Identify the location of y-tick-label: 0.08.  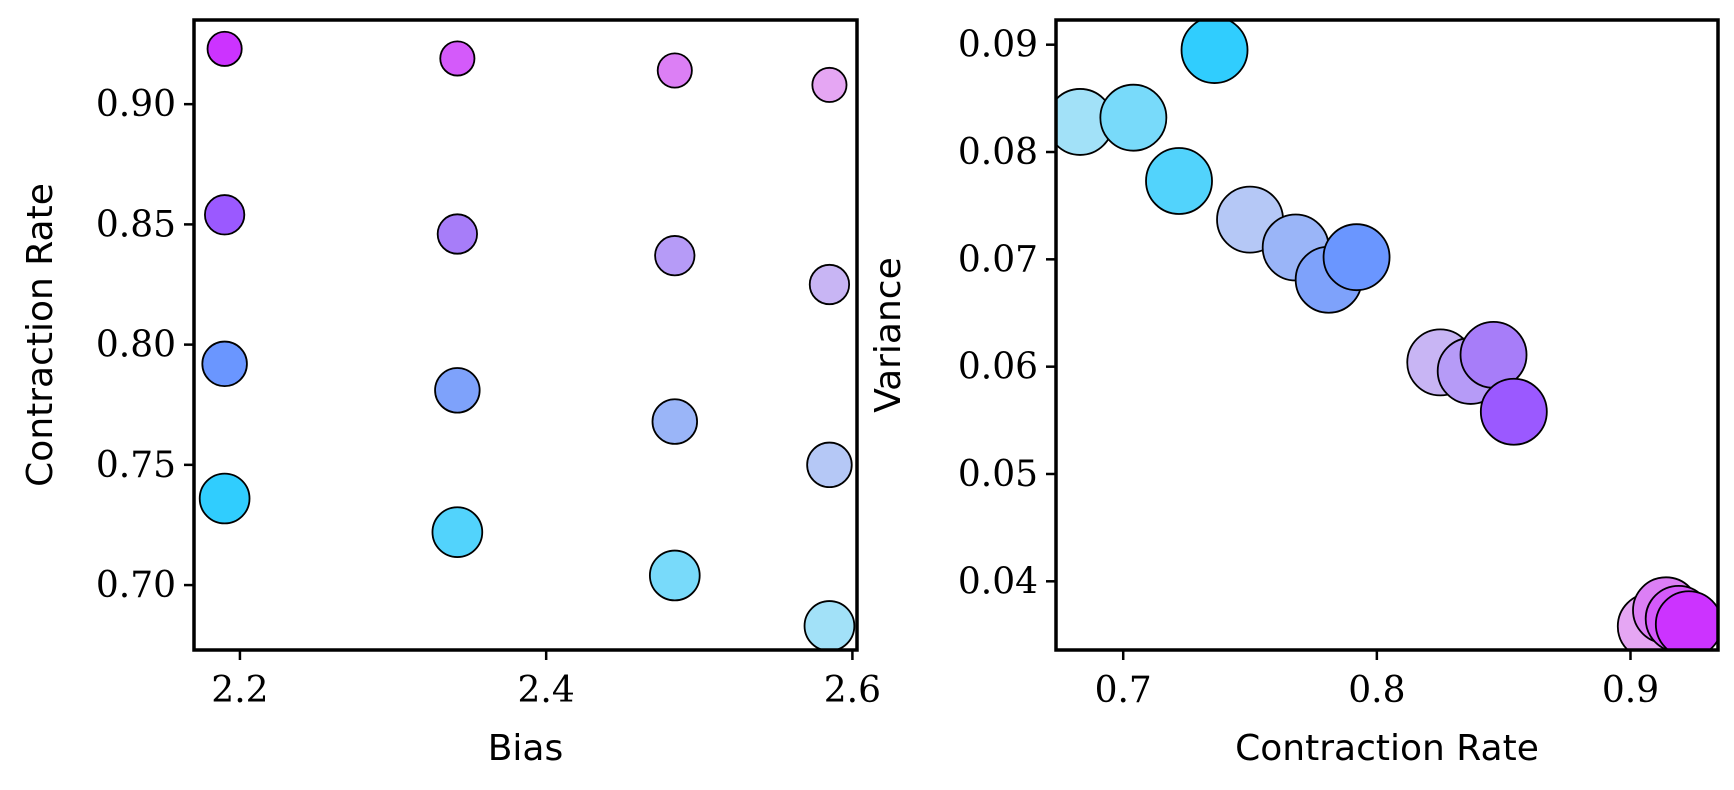
(998, 152).